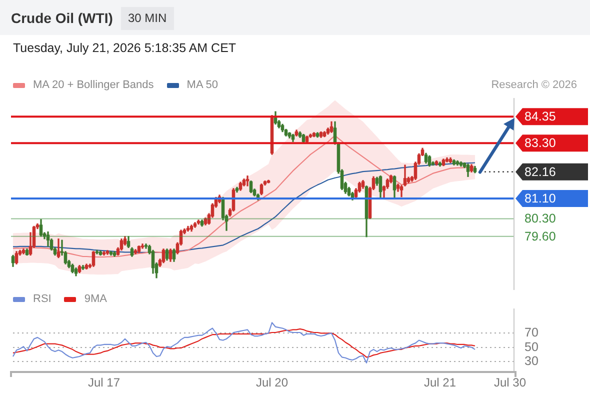 This screenshot has width=590, height=400. What do you see at coordinates (95, 299) in the screenshot?
I see `legend-label: 9MA` at bounding box center [95, 299].